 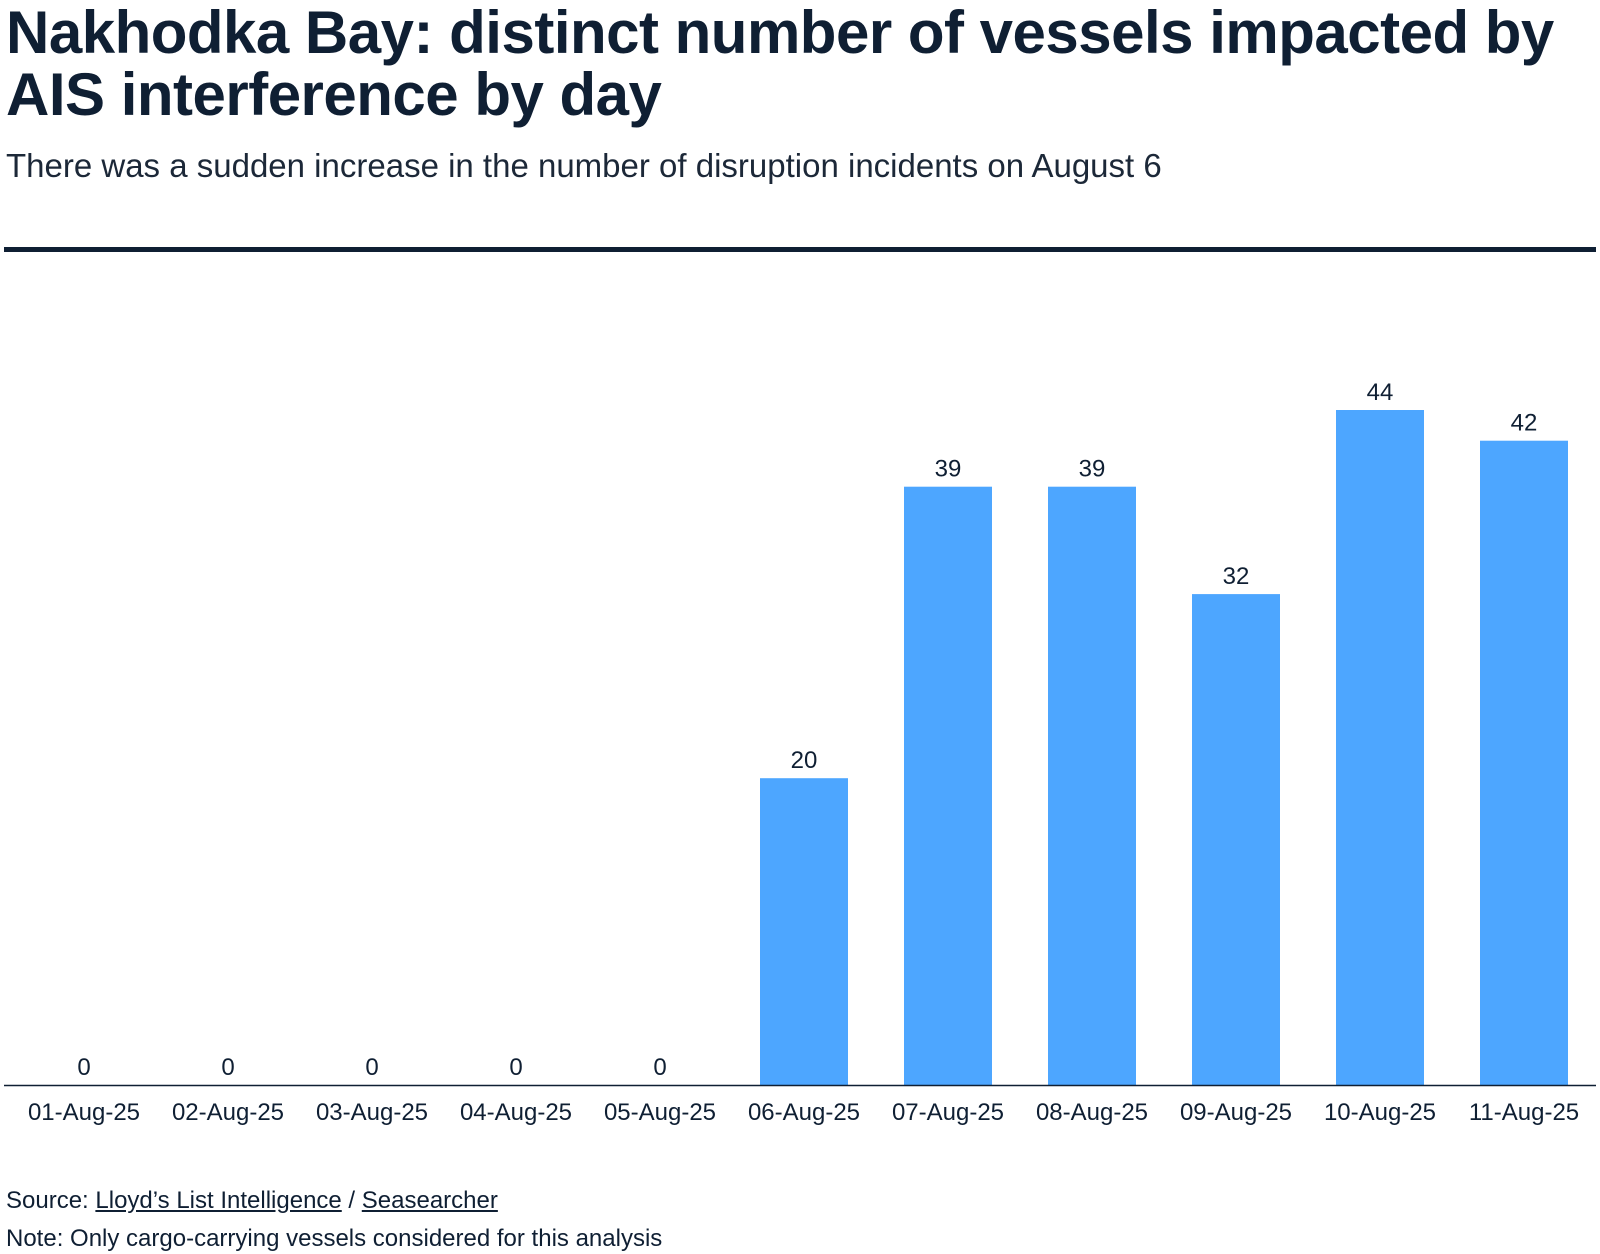 I want to click on data-label-11-Aug-25: 42, so click(x=1524, y=423).